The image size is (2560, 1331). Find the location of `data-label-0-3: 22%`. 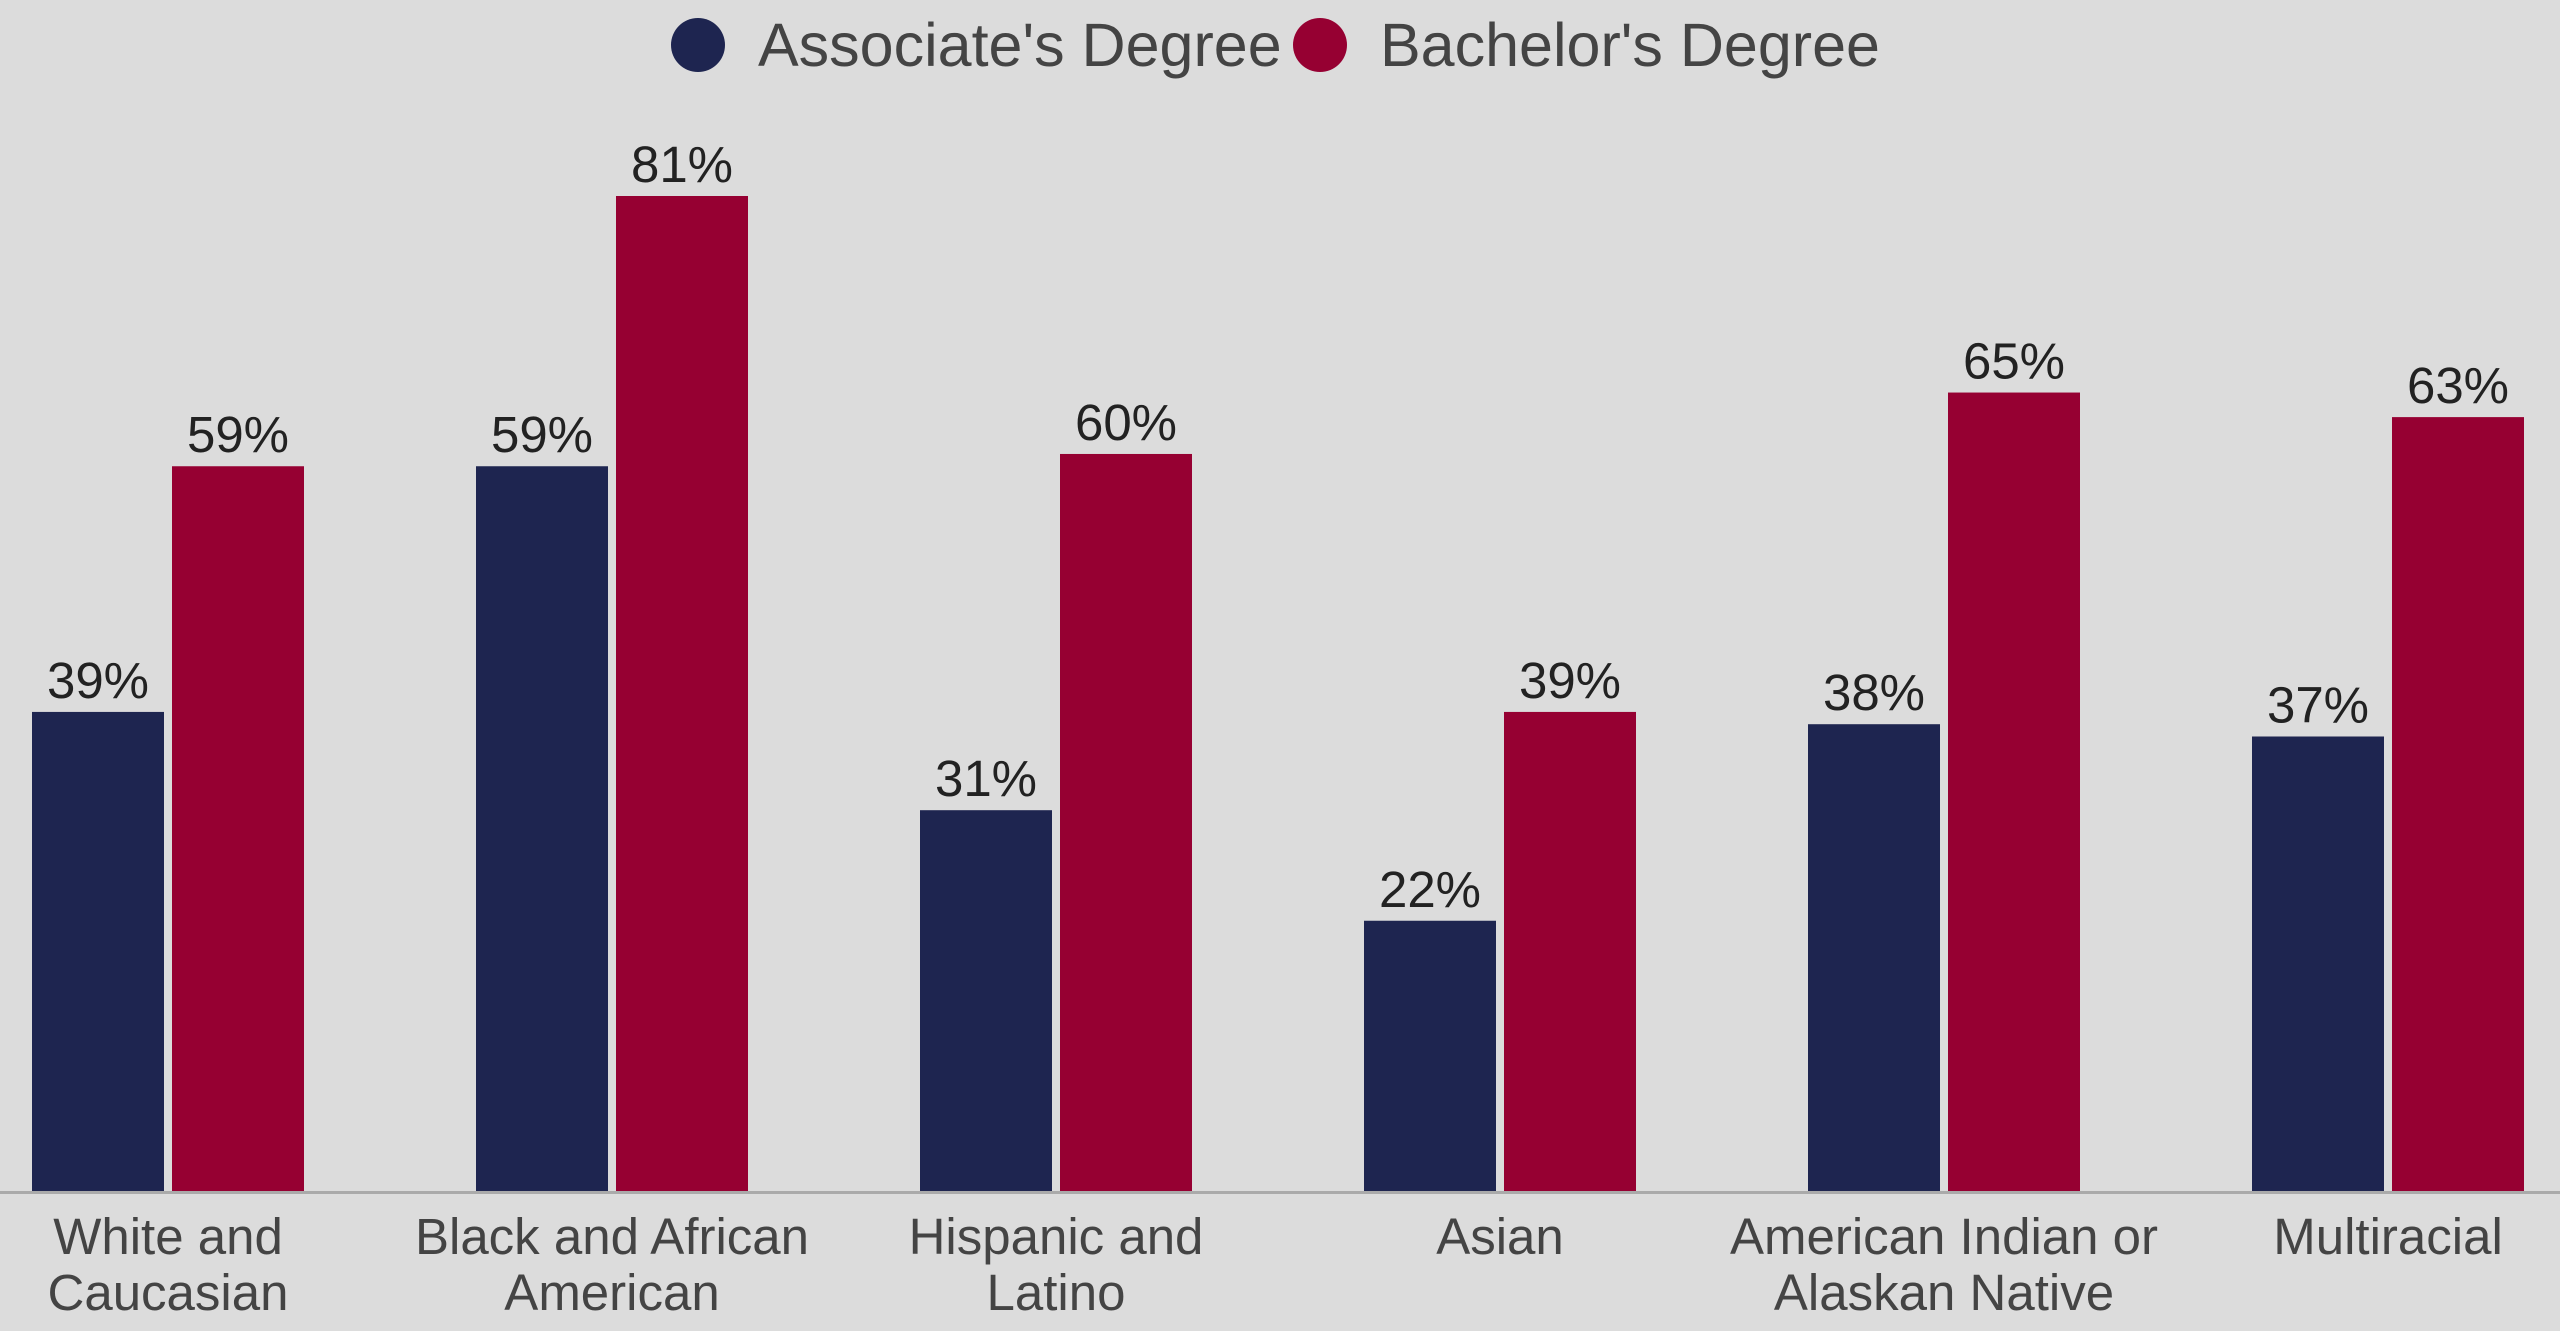

data-label-0-3: 22% is located at coordinates (1430, 889).